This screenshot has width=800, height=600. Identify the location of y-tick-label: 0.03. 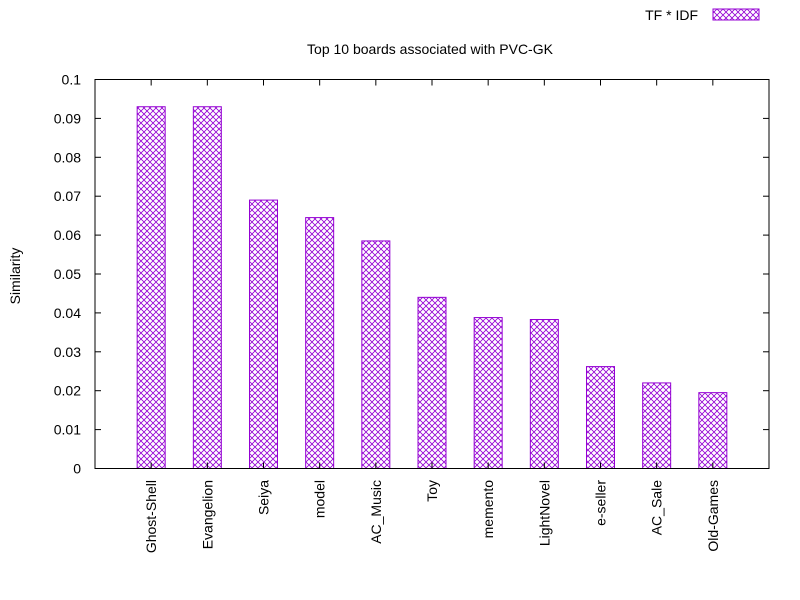
(67, 352).